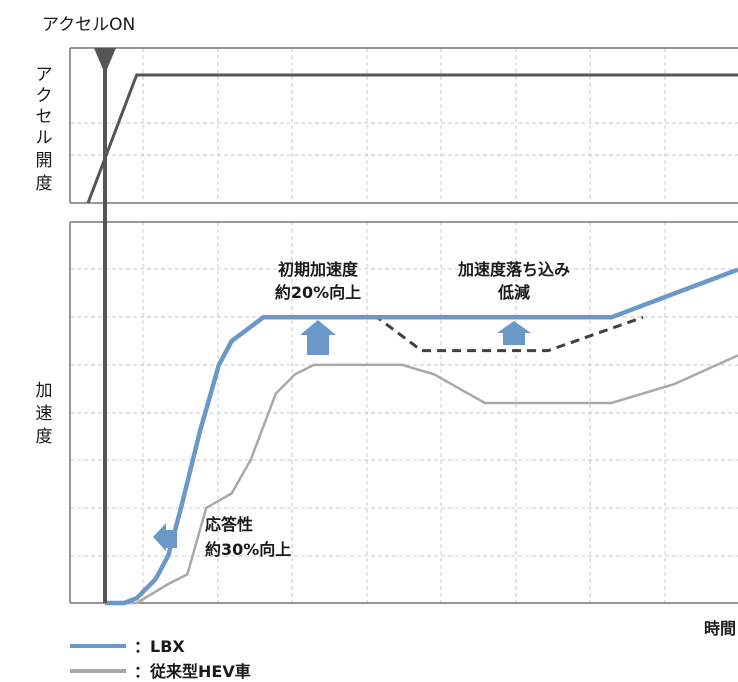 The width and height of the screenshot is (738, 682). I want to click on annotation-dip-line2: 低減, so click(513, 292).